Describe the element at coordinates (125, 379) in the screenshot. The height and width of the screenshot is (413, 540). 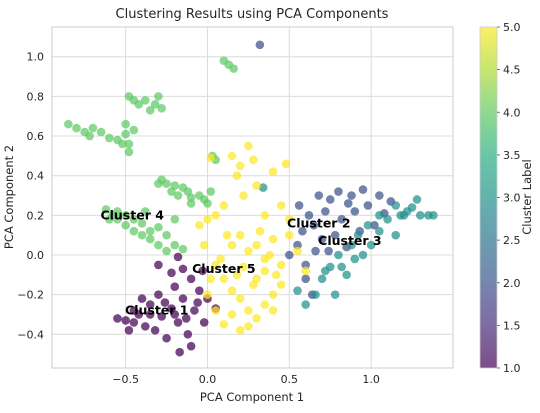
I see `x-tick-label: −0.5` at that location.